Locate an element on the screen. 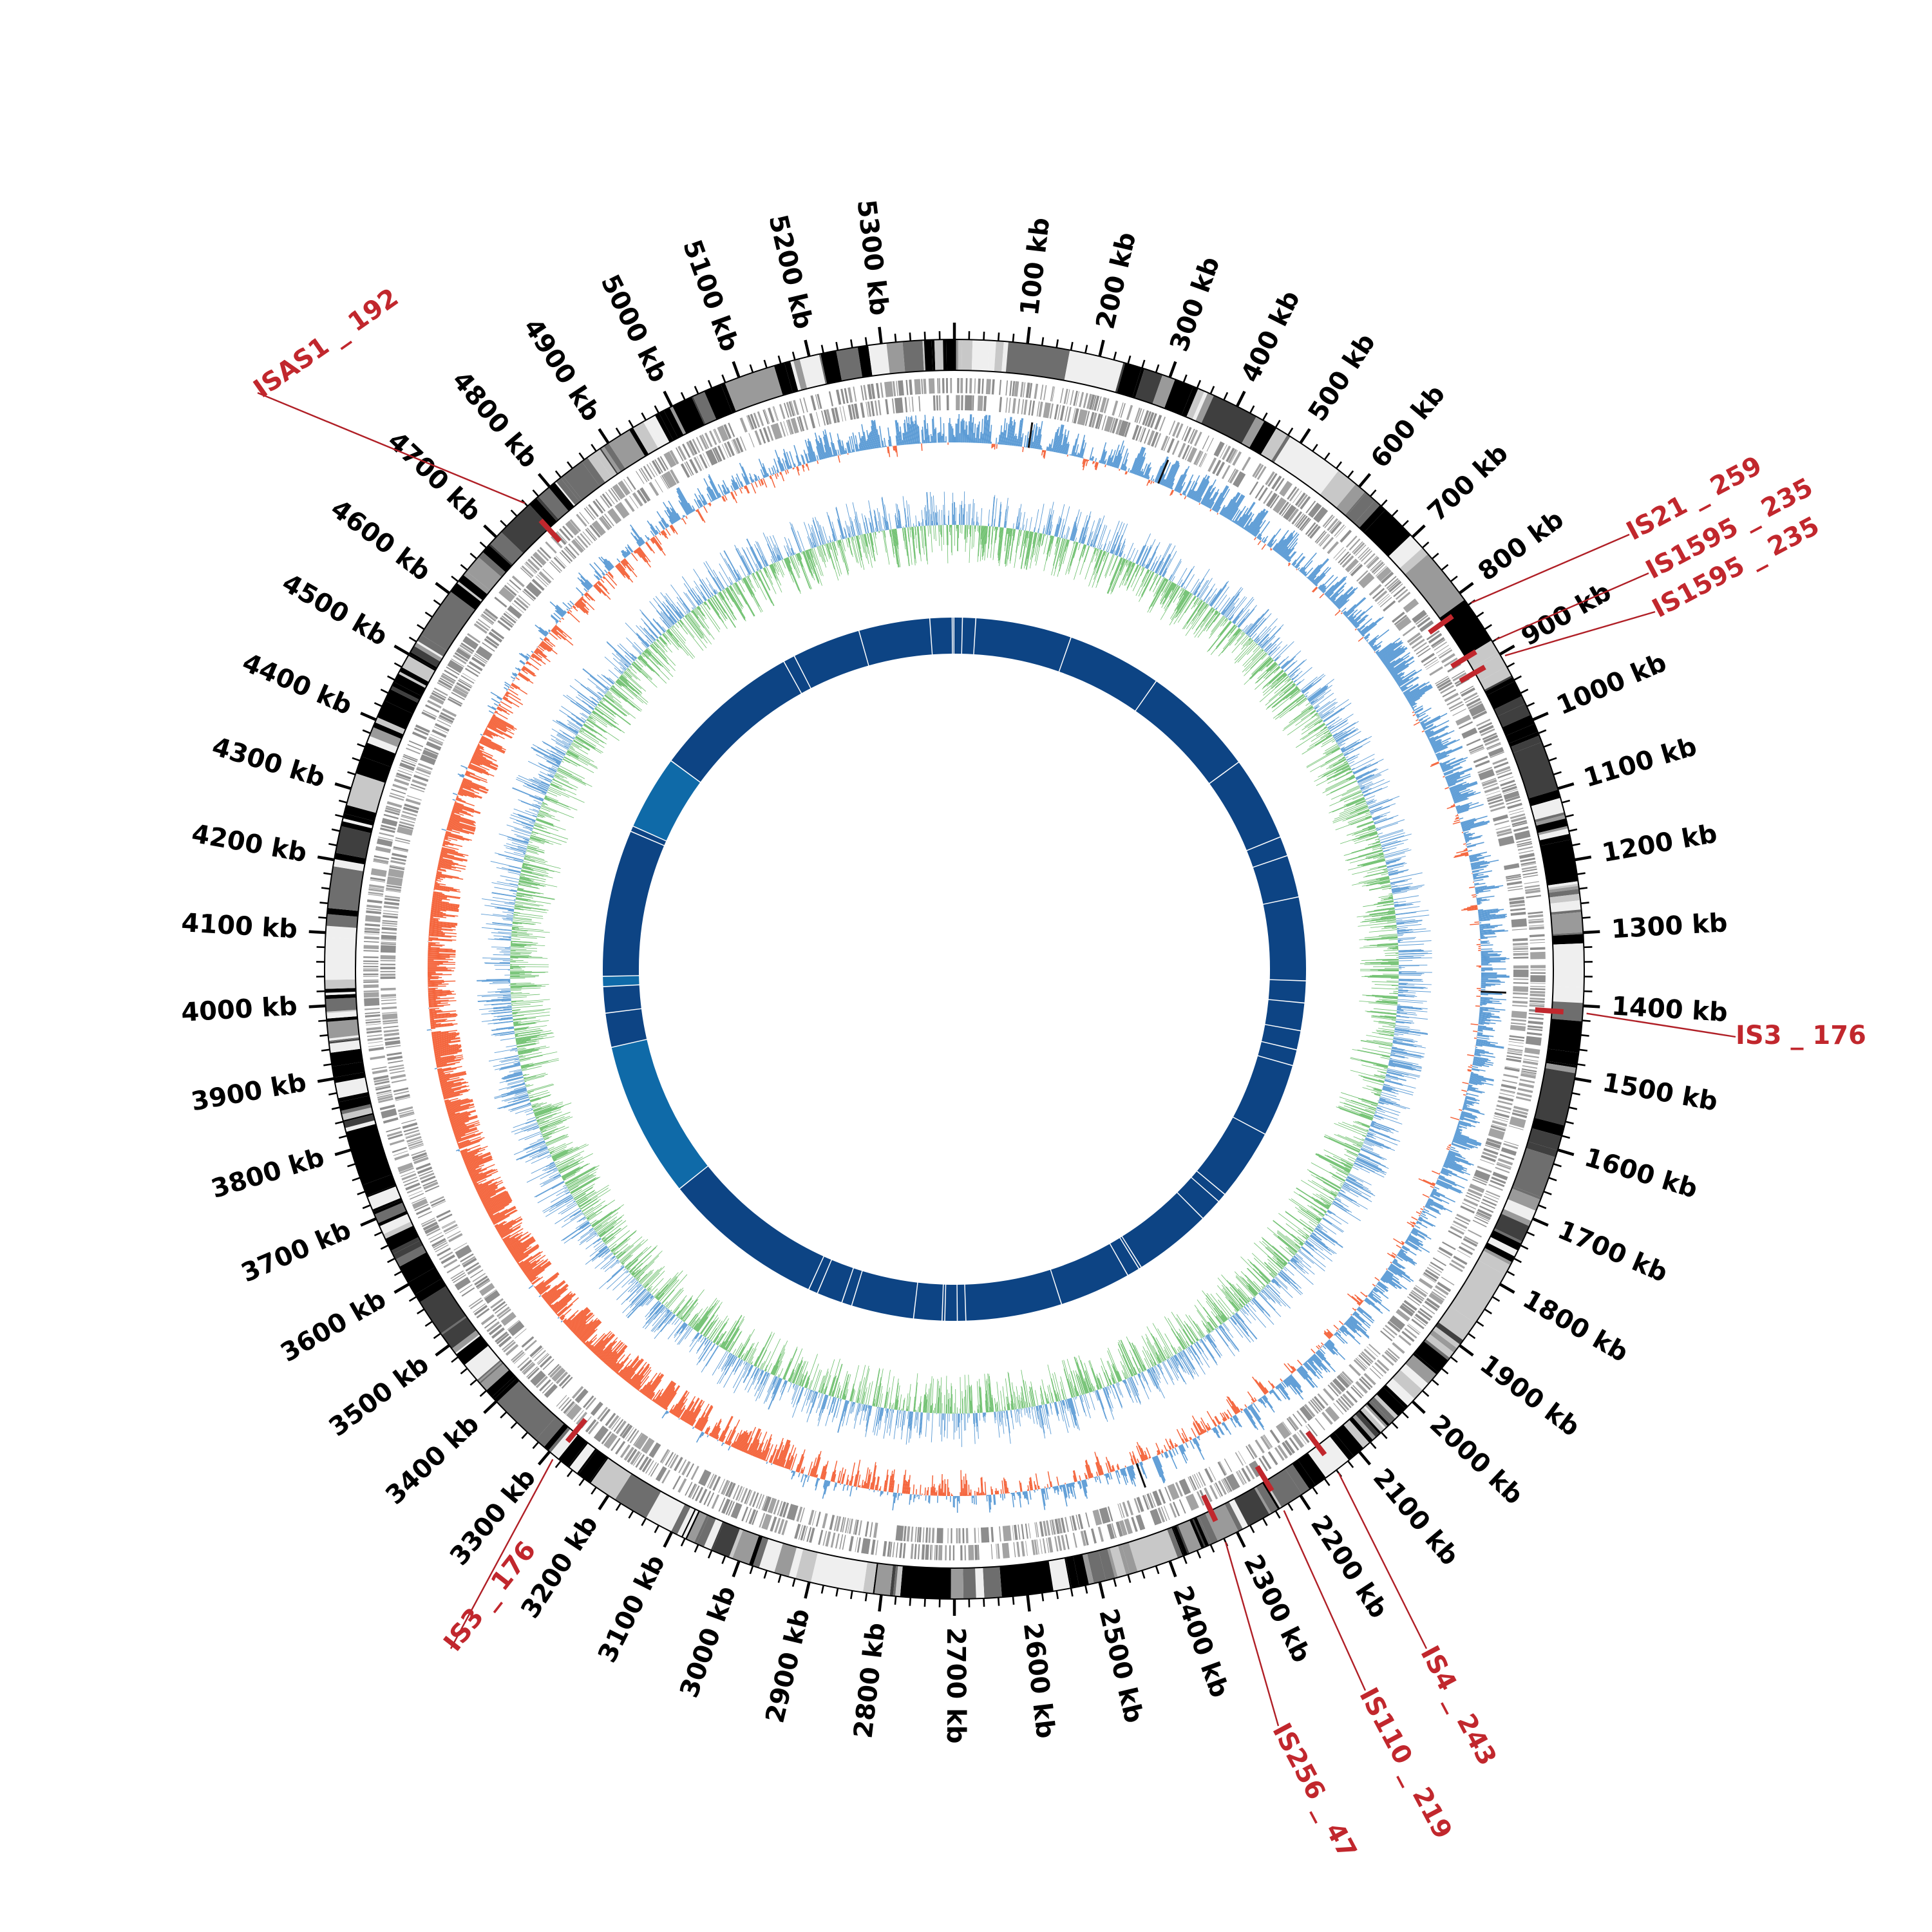 The image size is (1932, 1932). axis-tick-label: 2500 kb is located at coordinates (1121, 1666).